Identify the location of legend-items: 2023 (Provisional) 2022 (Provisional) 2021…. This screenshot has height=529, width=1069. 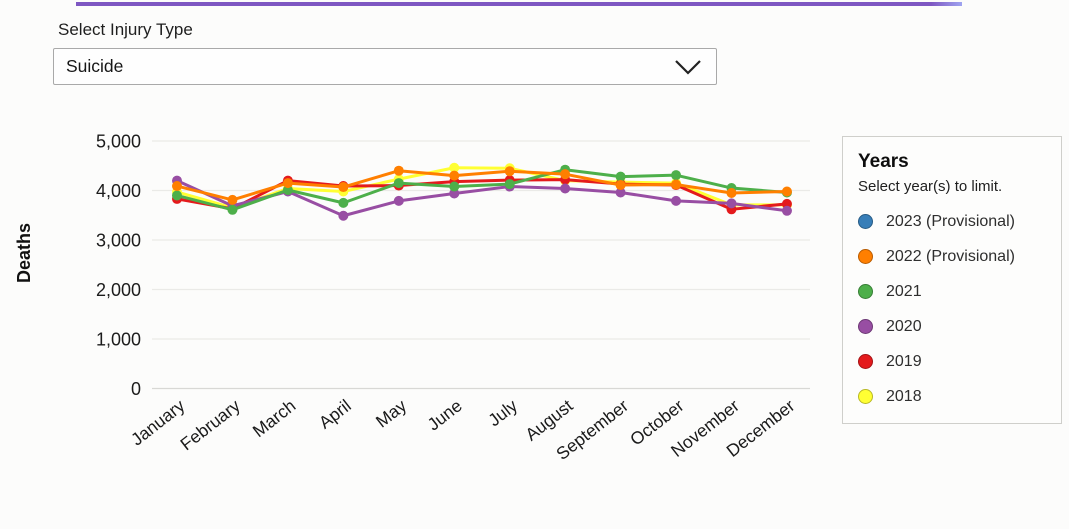
(952, 309).